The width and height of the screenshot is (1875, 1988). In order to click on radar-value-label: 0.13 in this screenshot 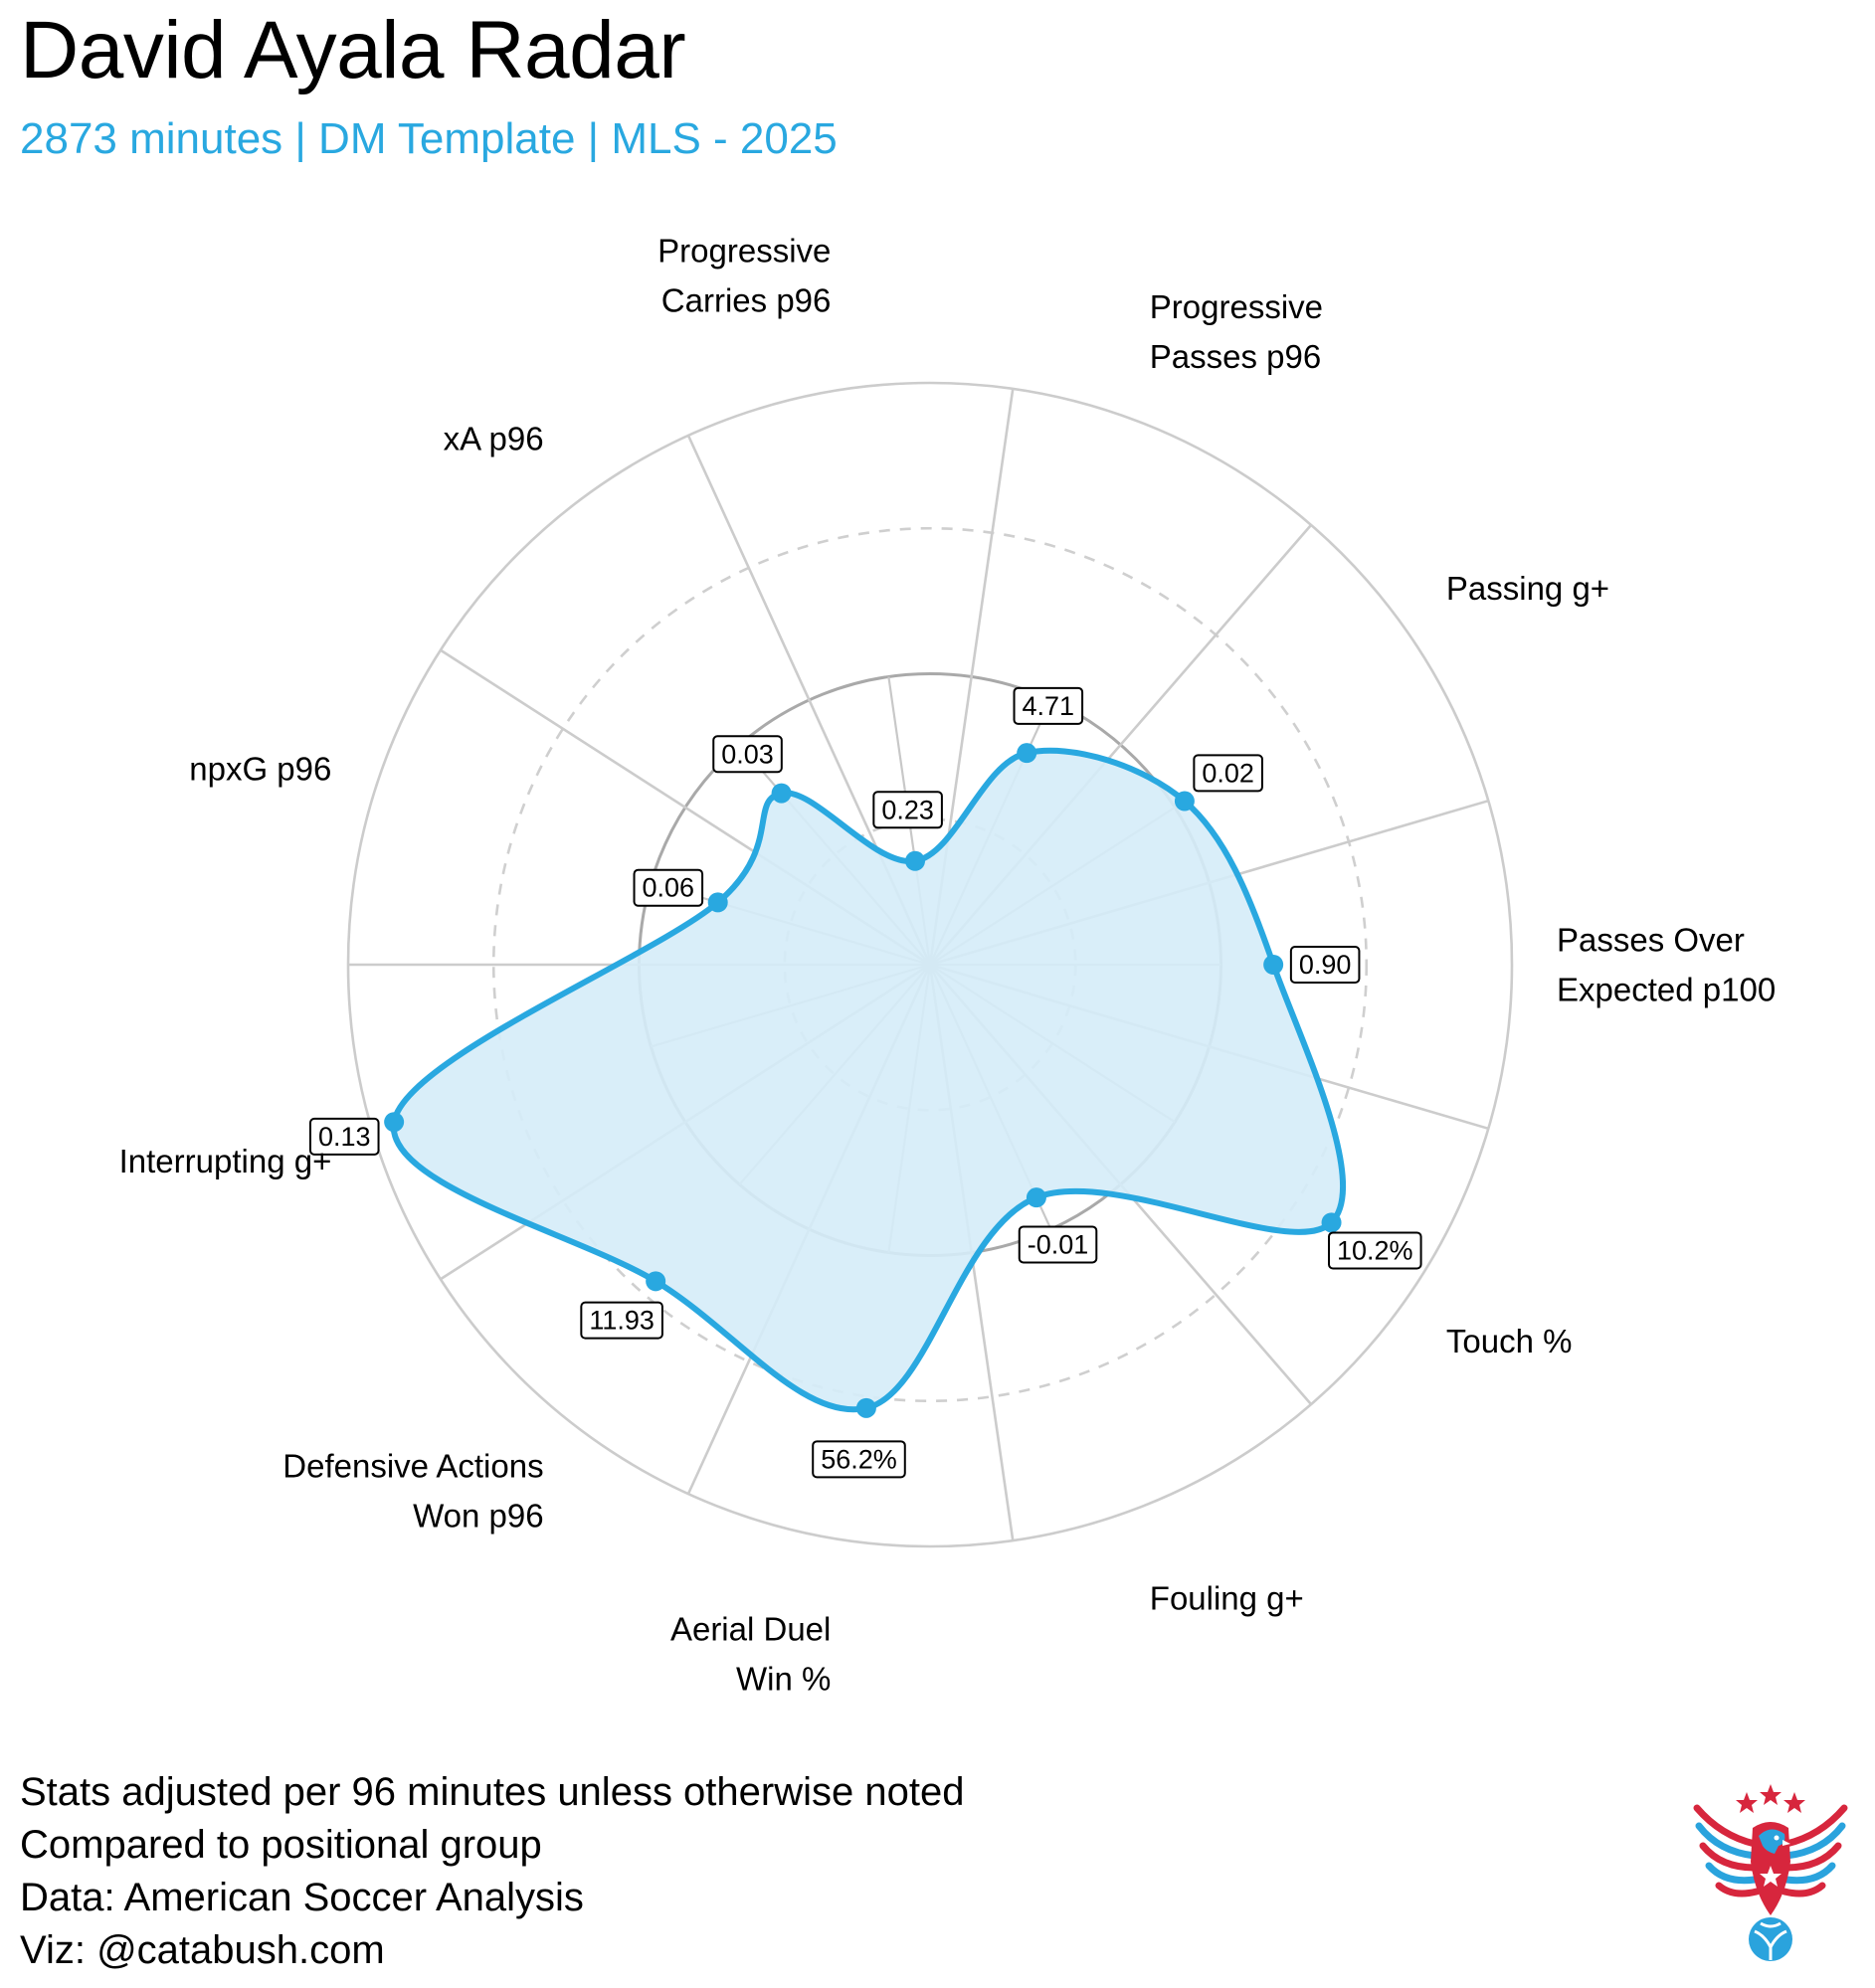, I will do `click(344, 1136)`.